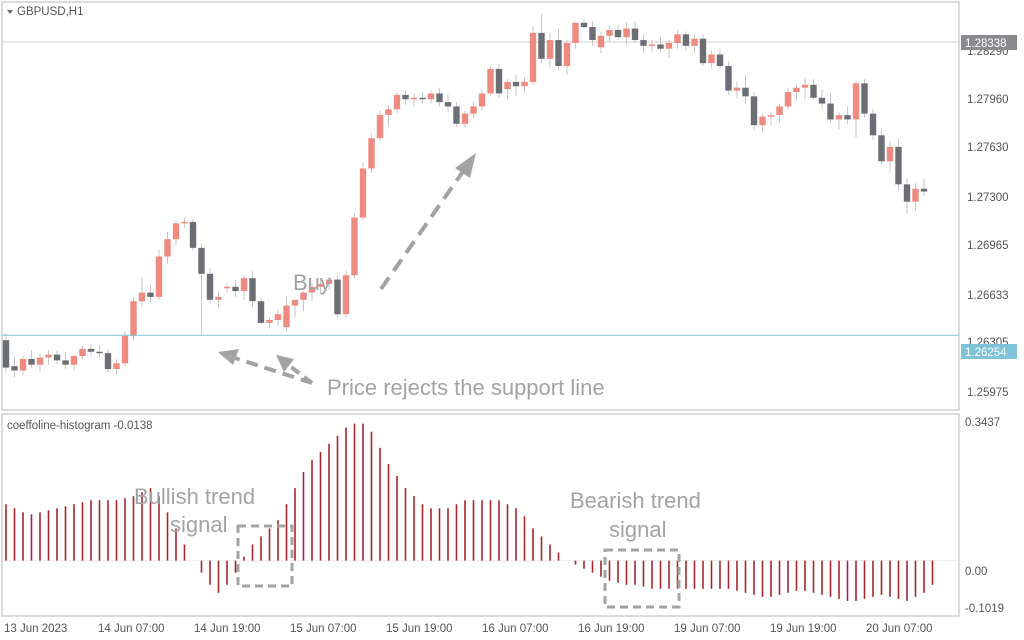 The width and height of the screenshot is (1024, 640). I want to click on symbol-dropdown-icon, so click(10, 12).